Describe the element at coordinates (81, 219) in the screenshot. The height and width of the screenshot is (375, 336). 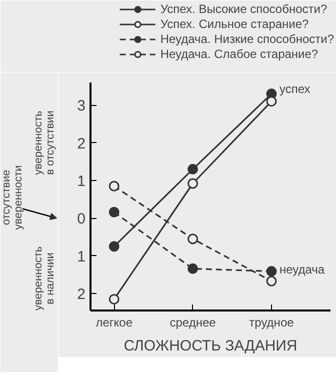
I see `y-tick-label: 0` at that location.